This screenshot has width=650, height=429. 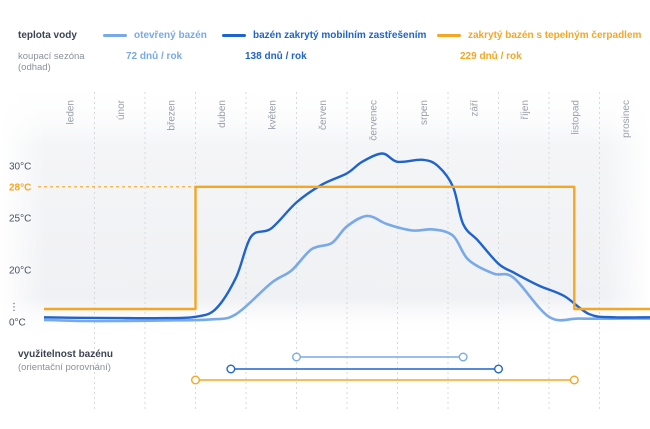 I want to click on month-label: leden, so click(x=70, y=112).